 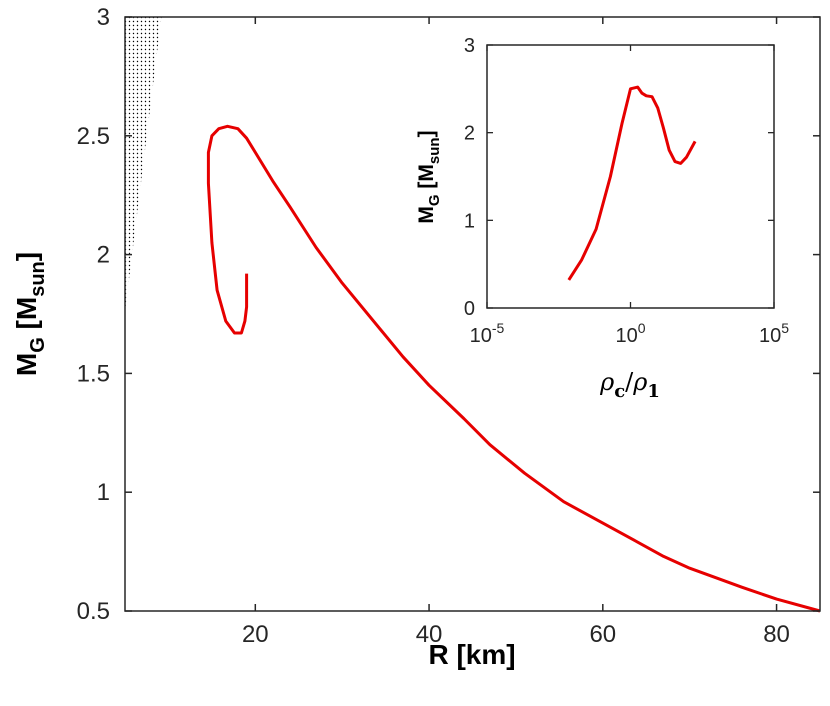 I want to click on inset-y-tick-label: 1, so click(x=469, y=221).